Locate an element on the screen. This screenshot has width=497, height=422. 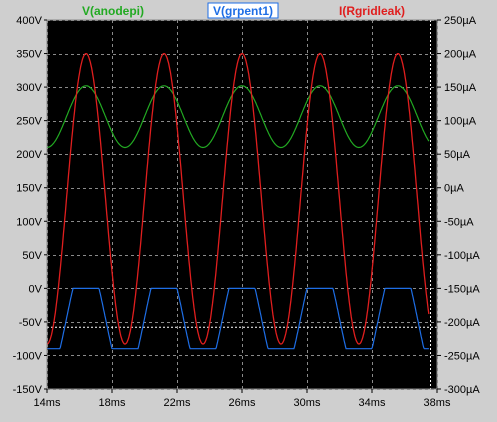
y-right-tick-label: -50µA is located at coordinates (459, 222).